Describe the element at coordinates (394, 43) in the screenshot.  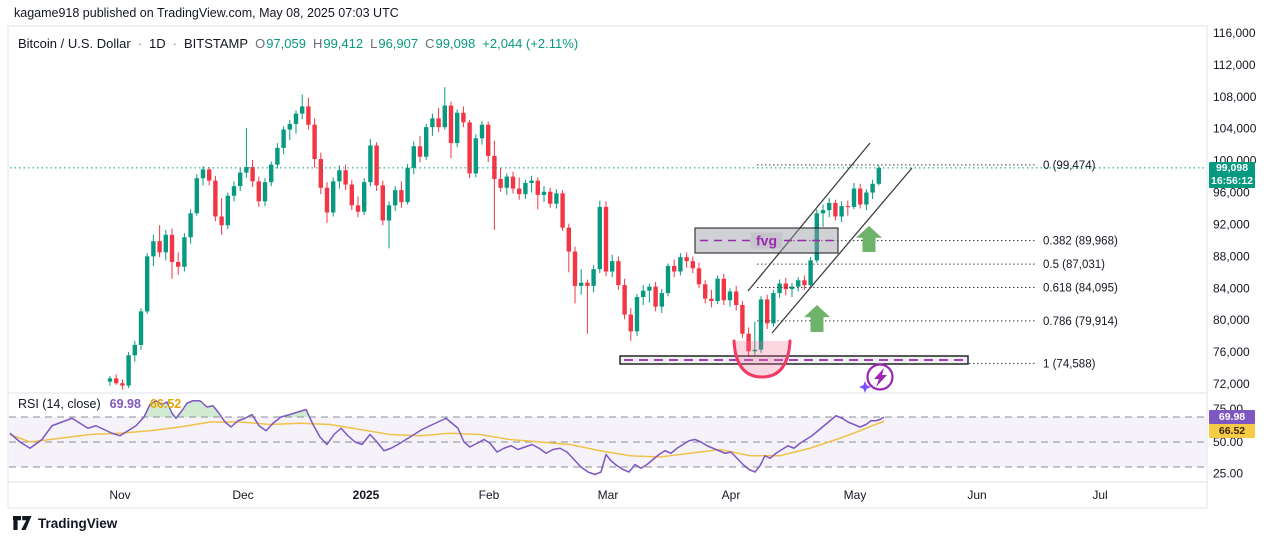
I see `ohlc-low: L 96,907` at that location.